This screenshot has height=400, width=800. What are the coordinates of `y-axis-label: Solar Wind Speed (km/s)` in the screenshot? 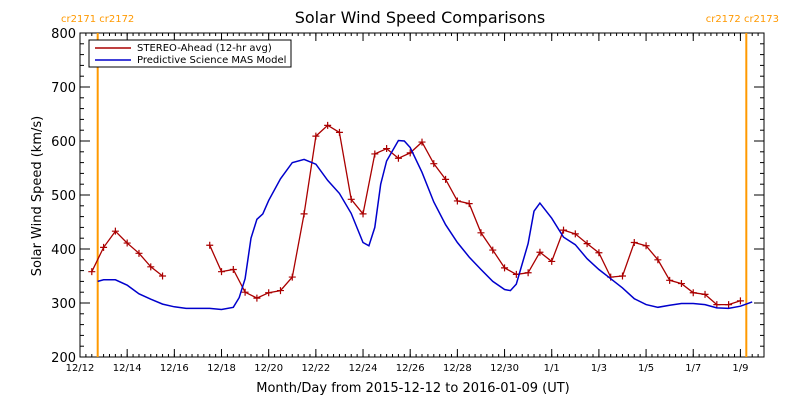 It's located at (37, 196).